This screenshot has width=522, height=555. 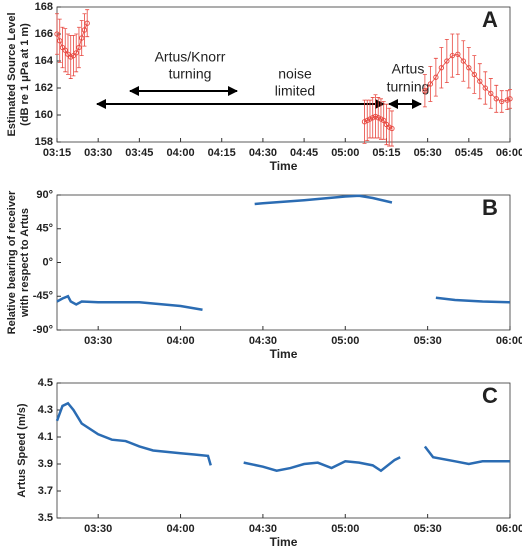 I want to click on annotation: noise, so click(x=295, y=74).